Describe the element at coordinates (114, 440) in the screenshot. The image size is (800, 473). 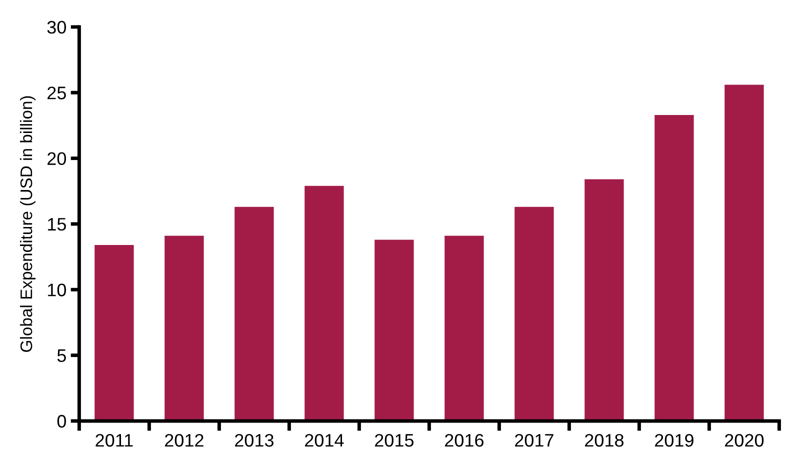
I see `x-tick-label: 2011` at that location.